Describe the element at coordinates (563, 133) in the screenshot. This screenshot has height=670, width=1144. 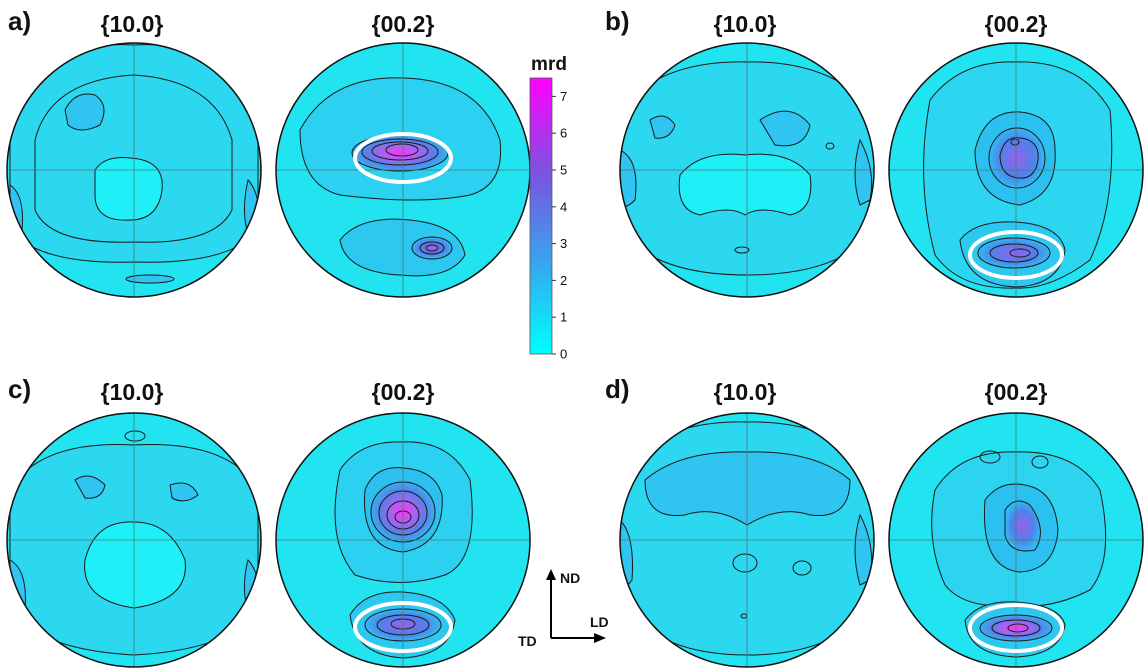
I see `colorbar-tick-label: 6` at that location.